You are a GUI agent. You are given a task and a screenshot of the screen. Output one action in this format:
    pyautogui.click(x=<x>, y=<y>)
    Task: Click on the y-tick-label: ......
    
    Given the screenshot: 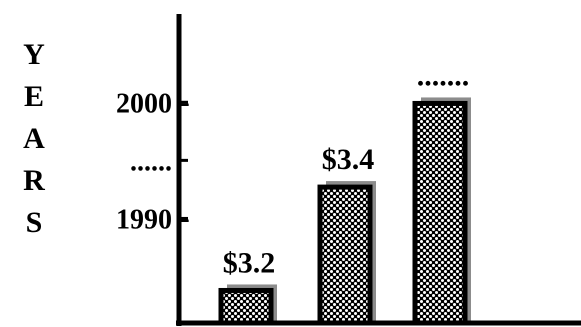 What is the action you would take?
    pyautogui.click(x=151, y=161)
    